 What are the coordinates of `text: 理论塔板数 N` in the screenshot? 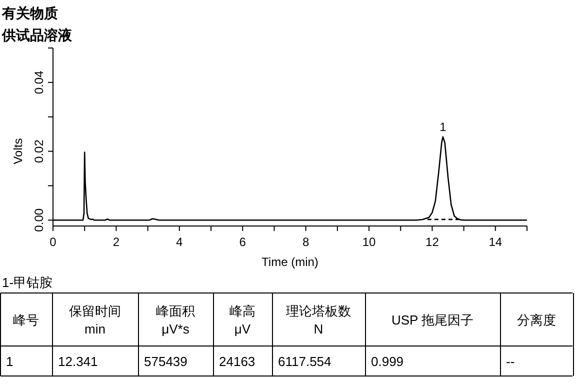 It's located at (318, 320).